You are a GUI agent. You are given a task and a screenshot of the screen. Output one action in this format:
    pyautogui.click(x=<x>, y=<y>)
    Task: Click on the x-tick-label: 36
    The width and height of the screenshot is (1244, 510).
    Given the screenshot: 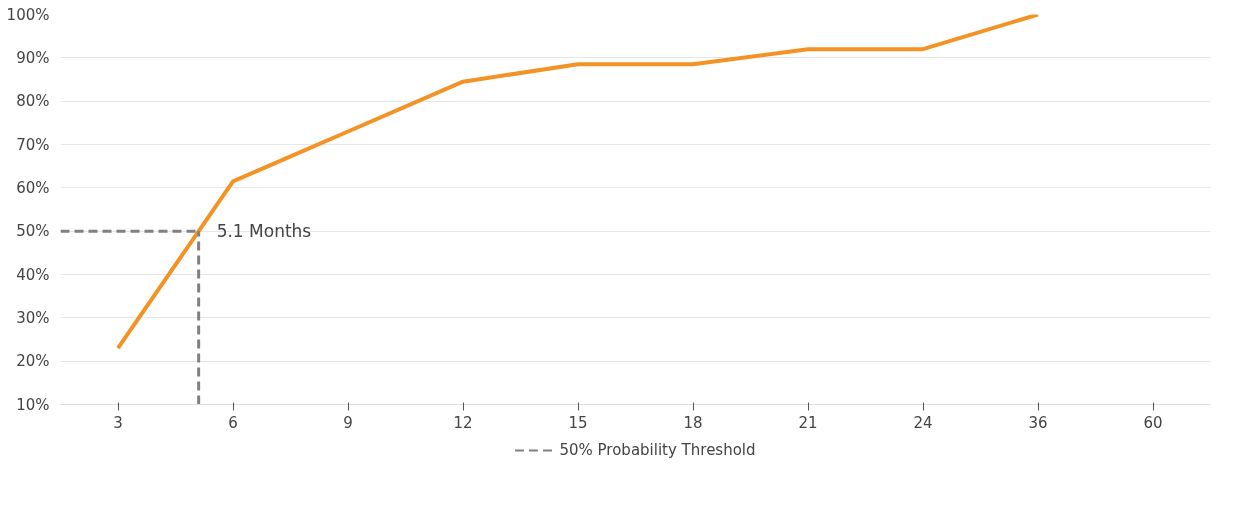 What is the action you would take?
    pyautogui.click(x=1038, y=422)
    